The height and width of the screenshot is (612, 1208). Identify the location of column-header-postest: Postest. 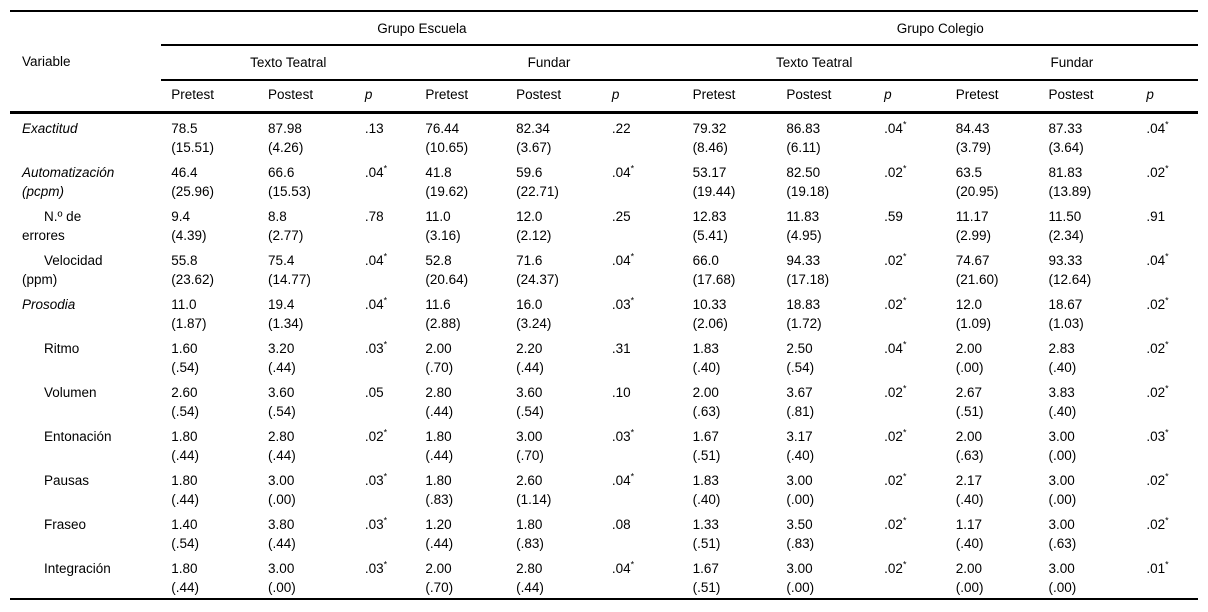
(306, 97).